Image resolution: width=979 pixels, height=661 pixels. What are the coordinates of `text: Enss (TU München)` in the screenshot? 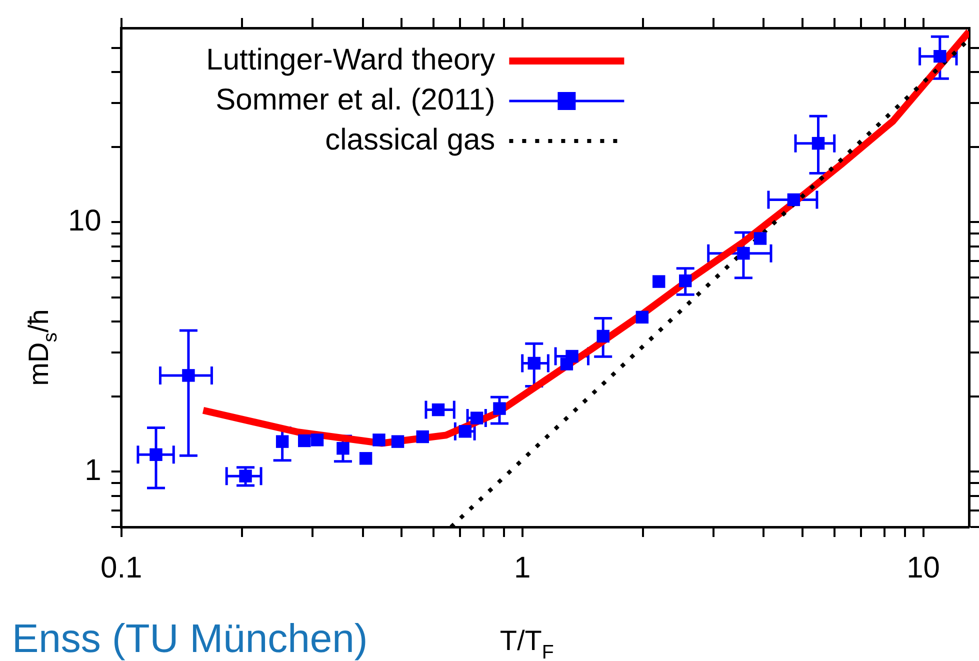 It's located at (190, 639).